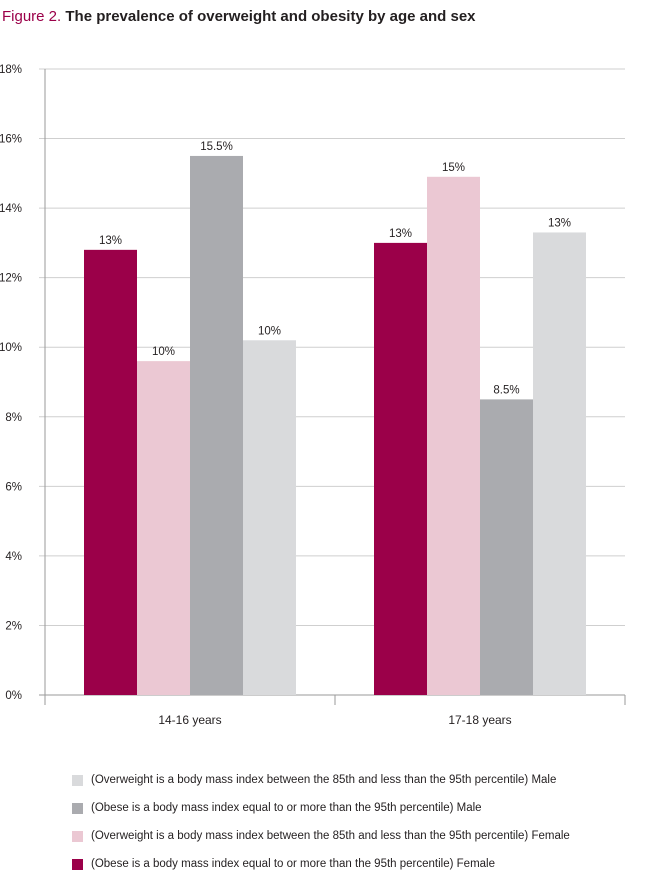 The image size is (657, 878). What do you see at coordinates (13, 487) in the screenshot?
I see `y-tick-label: 6%` at bounding box center [13, 487].